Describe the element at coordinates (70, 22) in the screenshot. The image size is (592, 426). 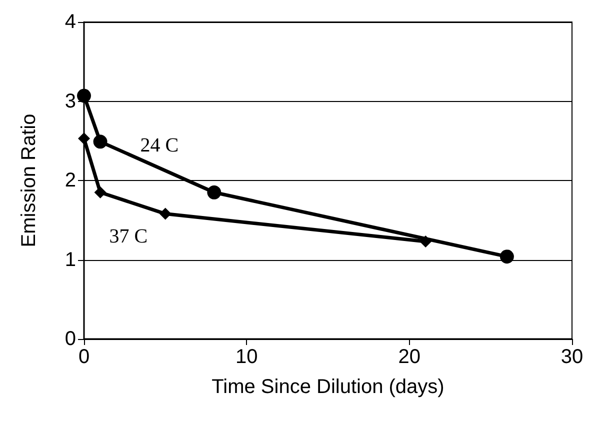
I see `y-tick-label: 4` at that location.